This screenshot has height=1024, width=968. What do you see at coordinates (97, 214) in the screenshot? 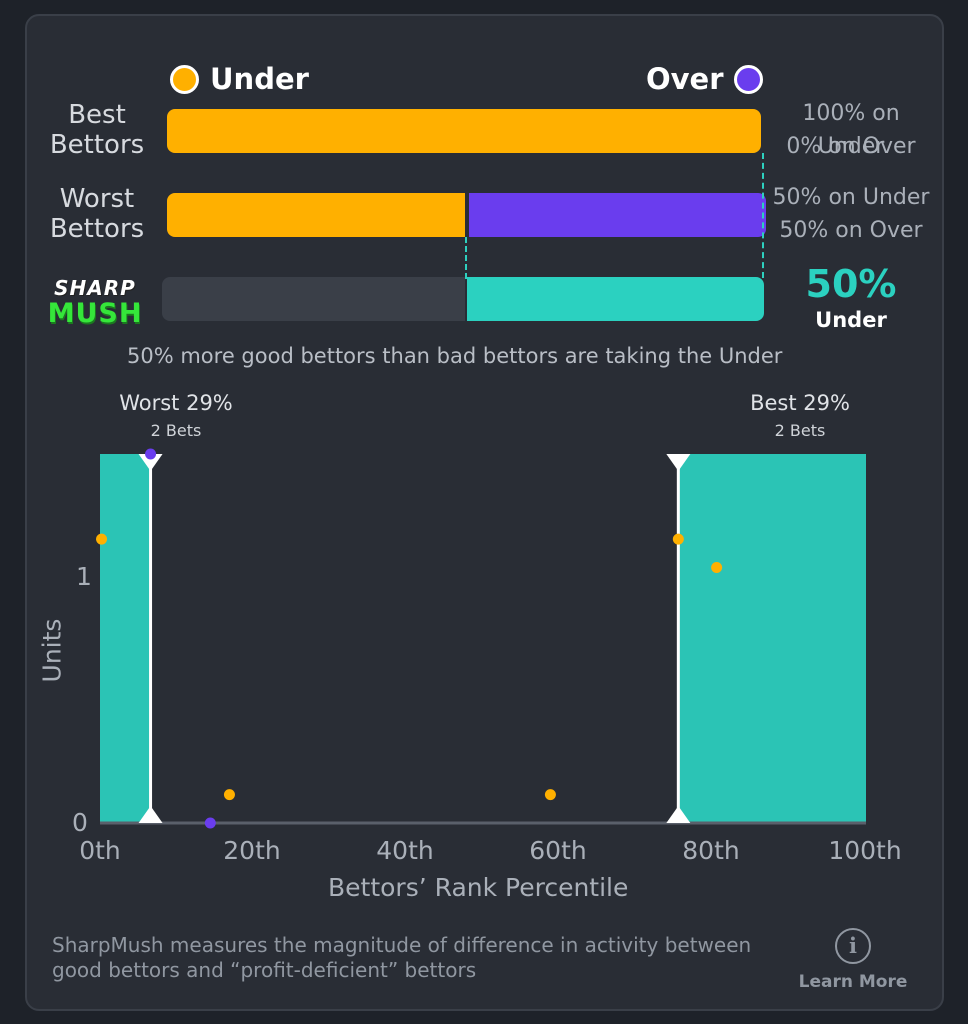
I see `worst-bettors-label: Worst Bettors` at bounding box center [97, 214].